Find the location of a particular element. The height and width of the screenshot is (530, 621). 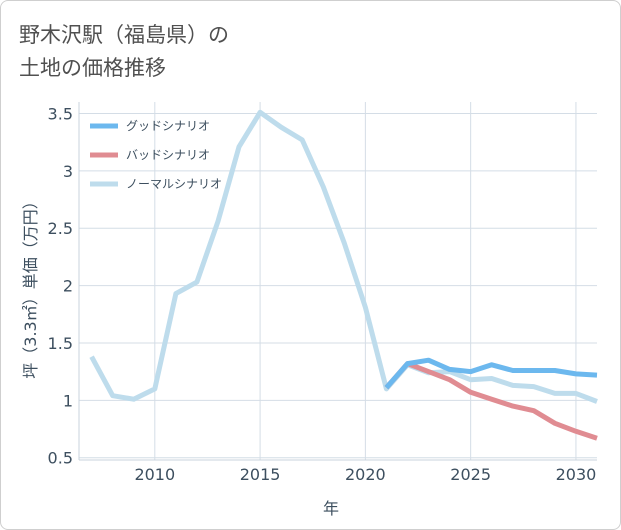

y-tick-label: 2.5 is located at coordinates (60, 228).